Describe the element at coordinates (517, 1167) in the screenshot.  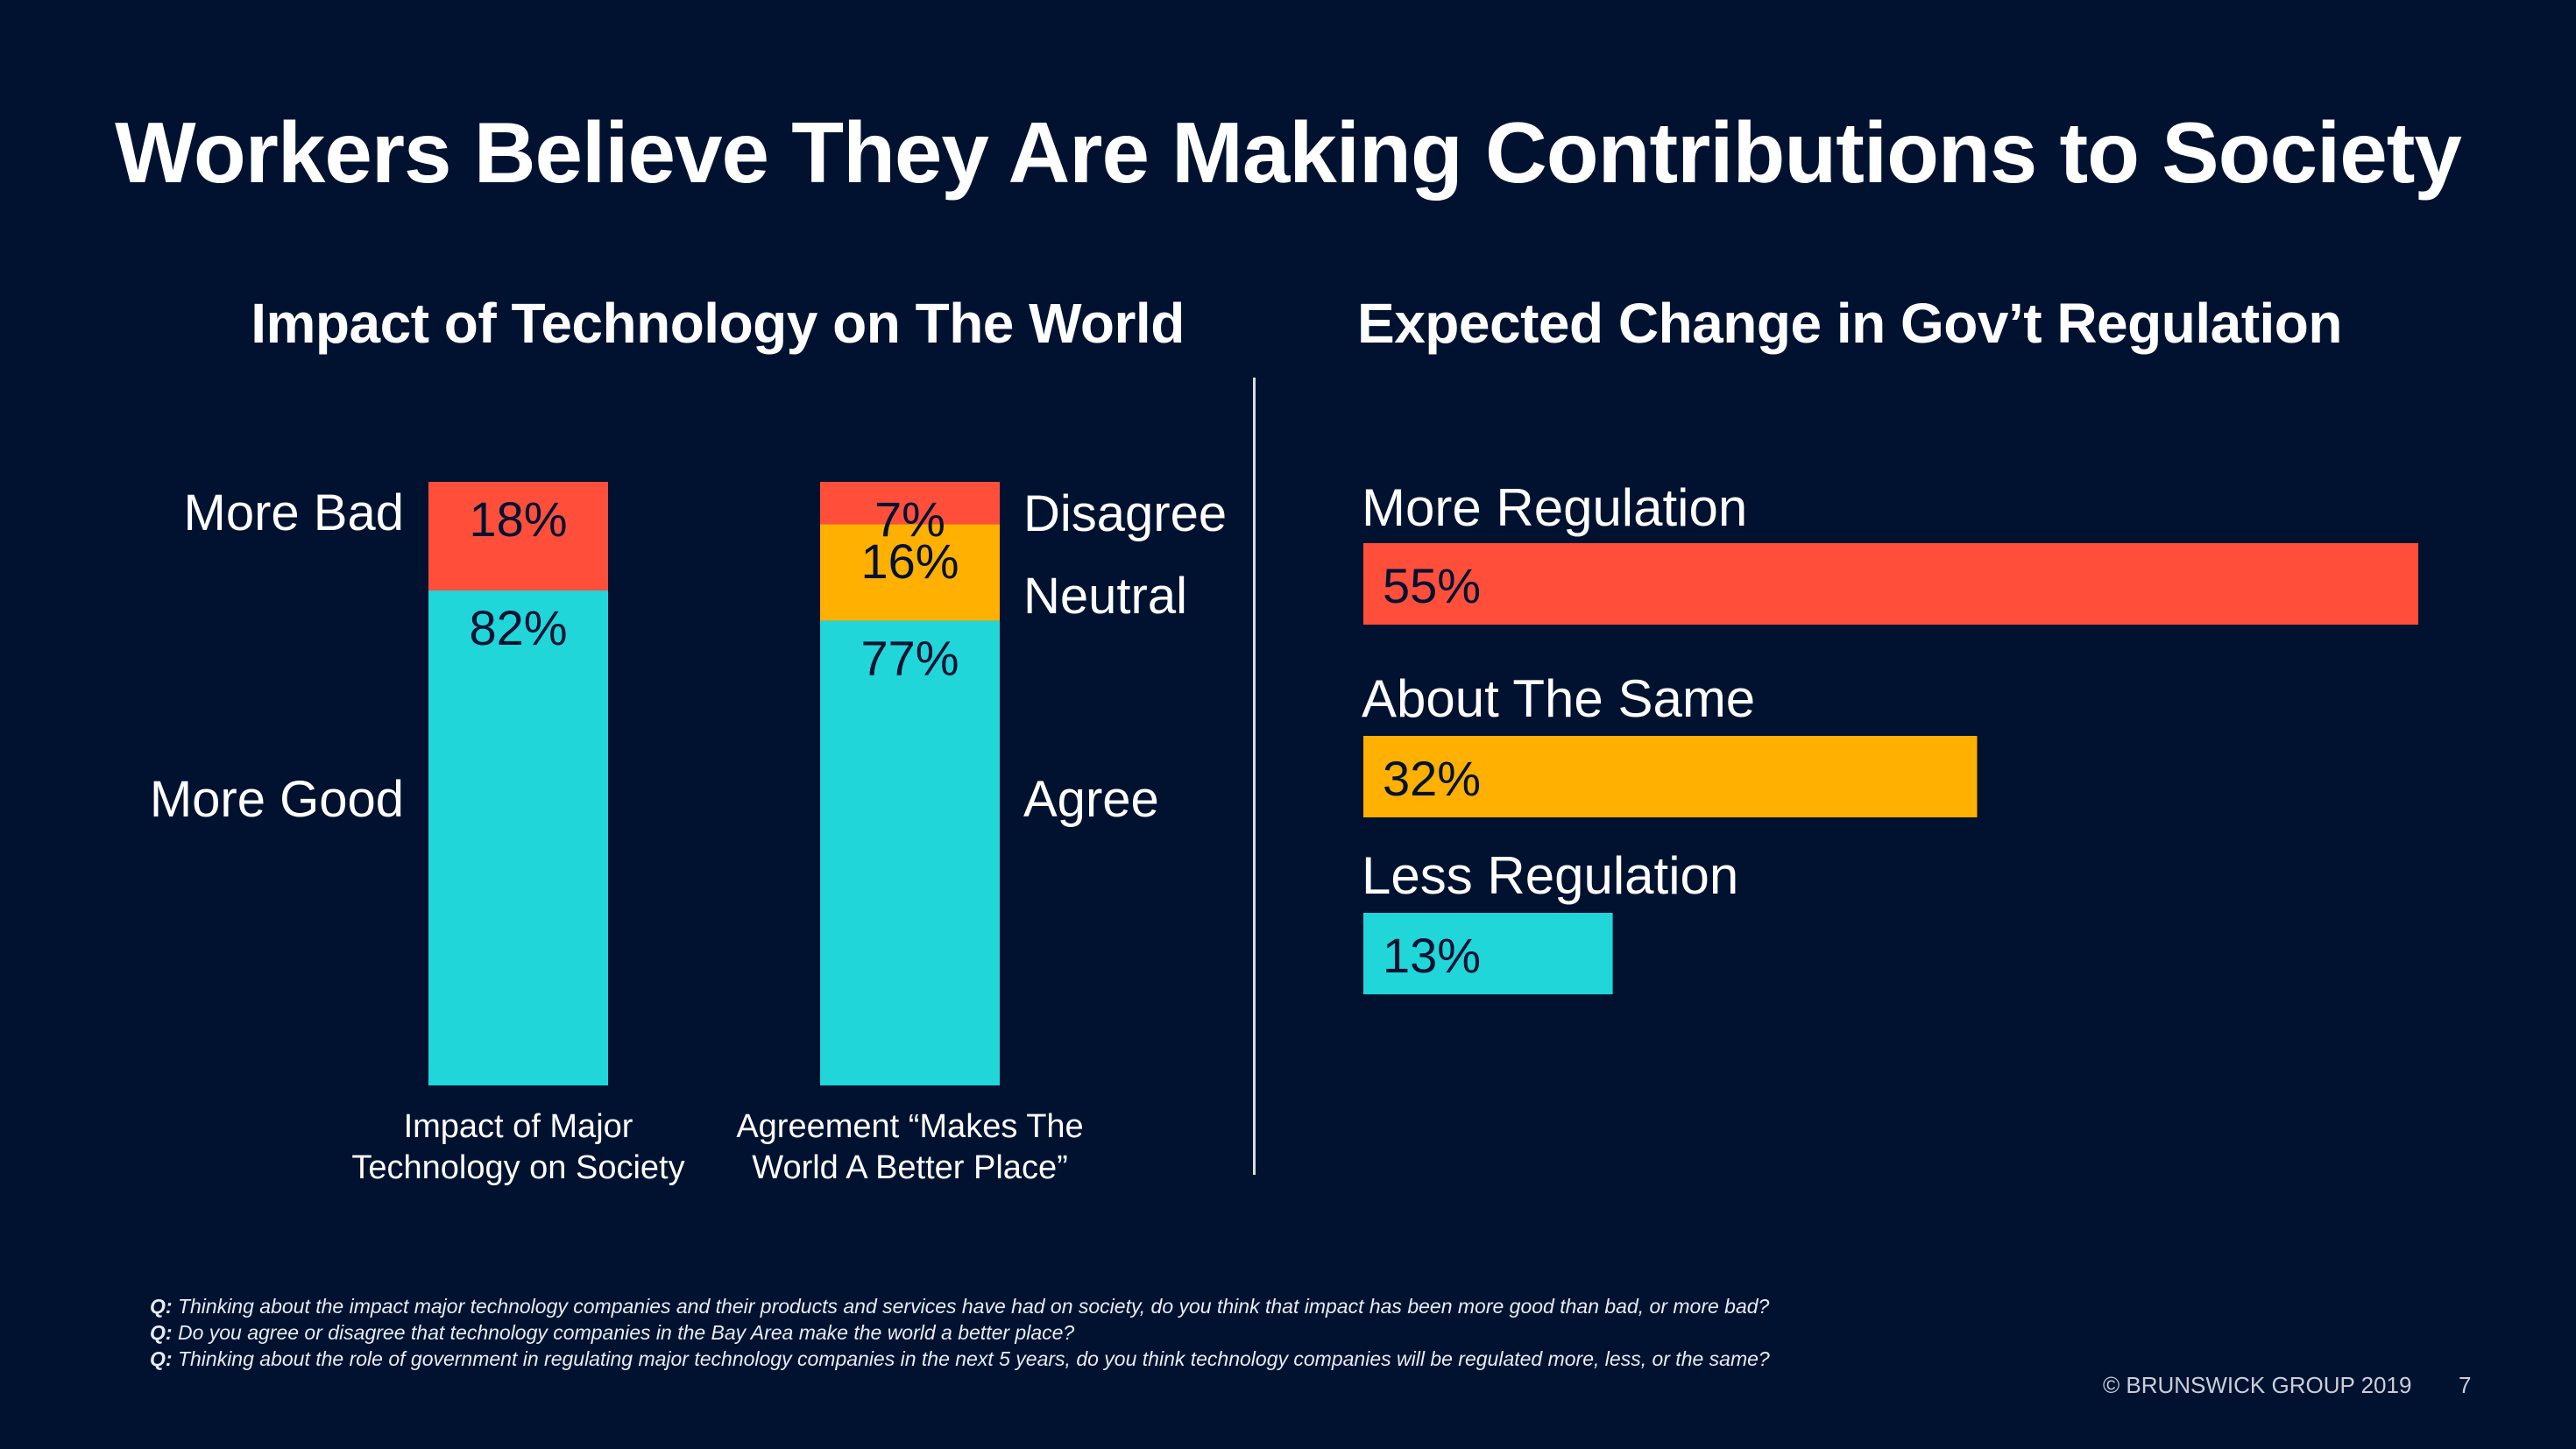
I see `category-label: Technology on Society` at that location.